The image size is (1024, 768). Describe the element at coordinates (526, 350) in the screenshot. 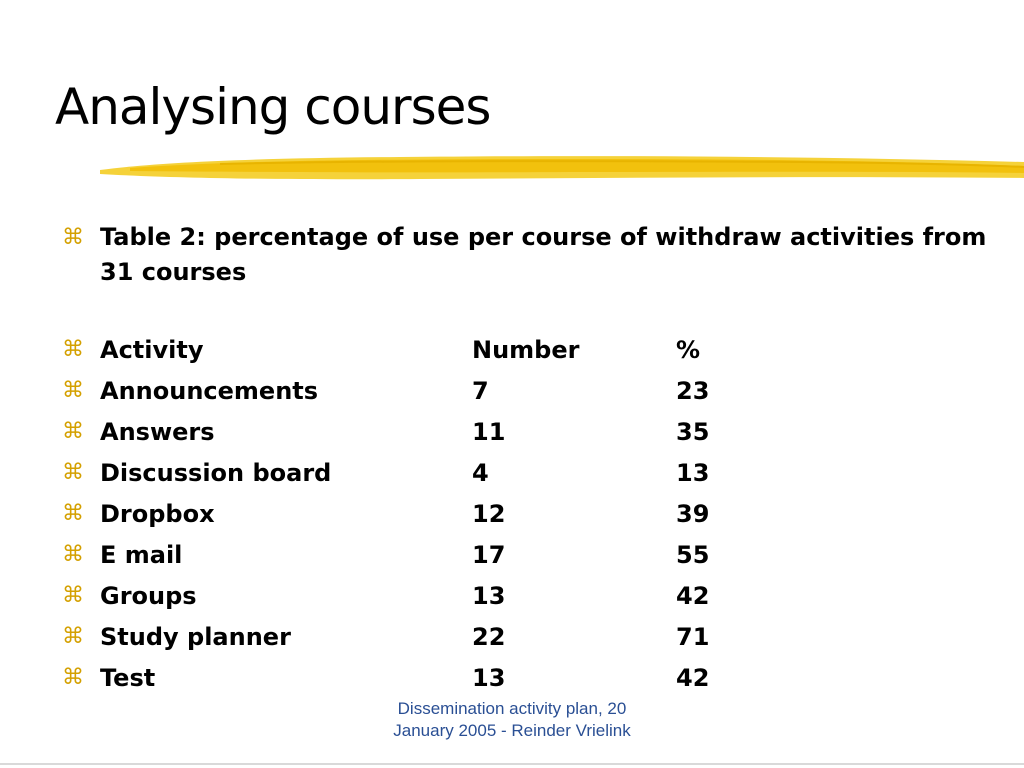

I see `header-number: Number` at that location.